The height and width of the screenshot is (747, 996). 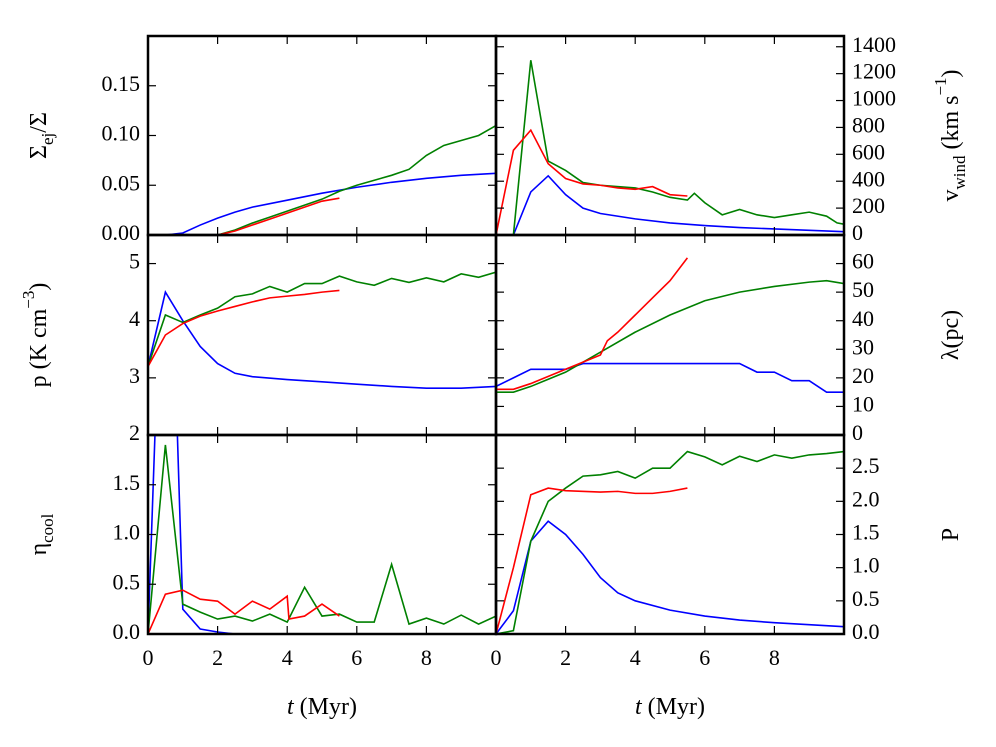 I want to click on y-tick-label: 2.5, so click(x=866, y=465).